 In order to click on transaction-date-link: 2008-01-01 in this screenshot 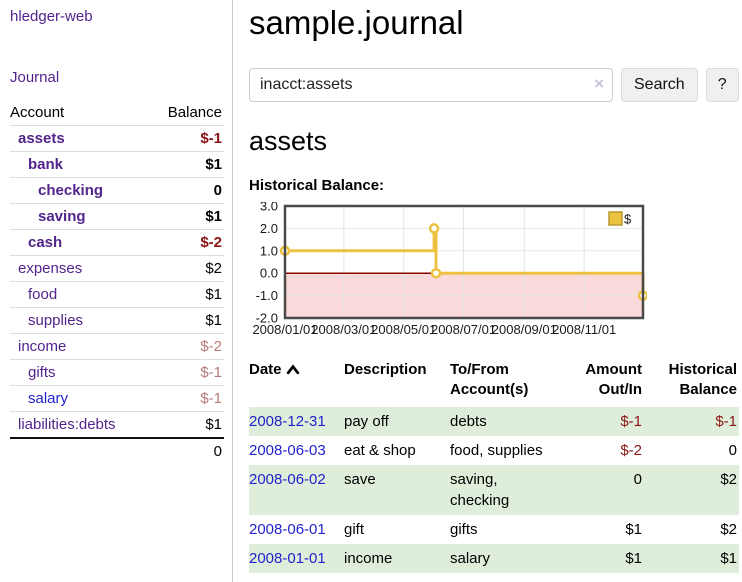, I will do `click(287, 558)`.